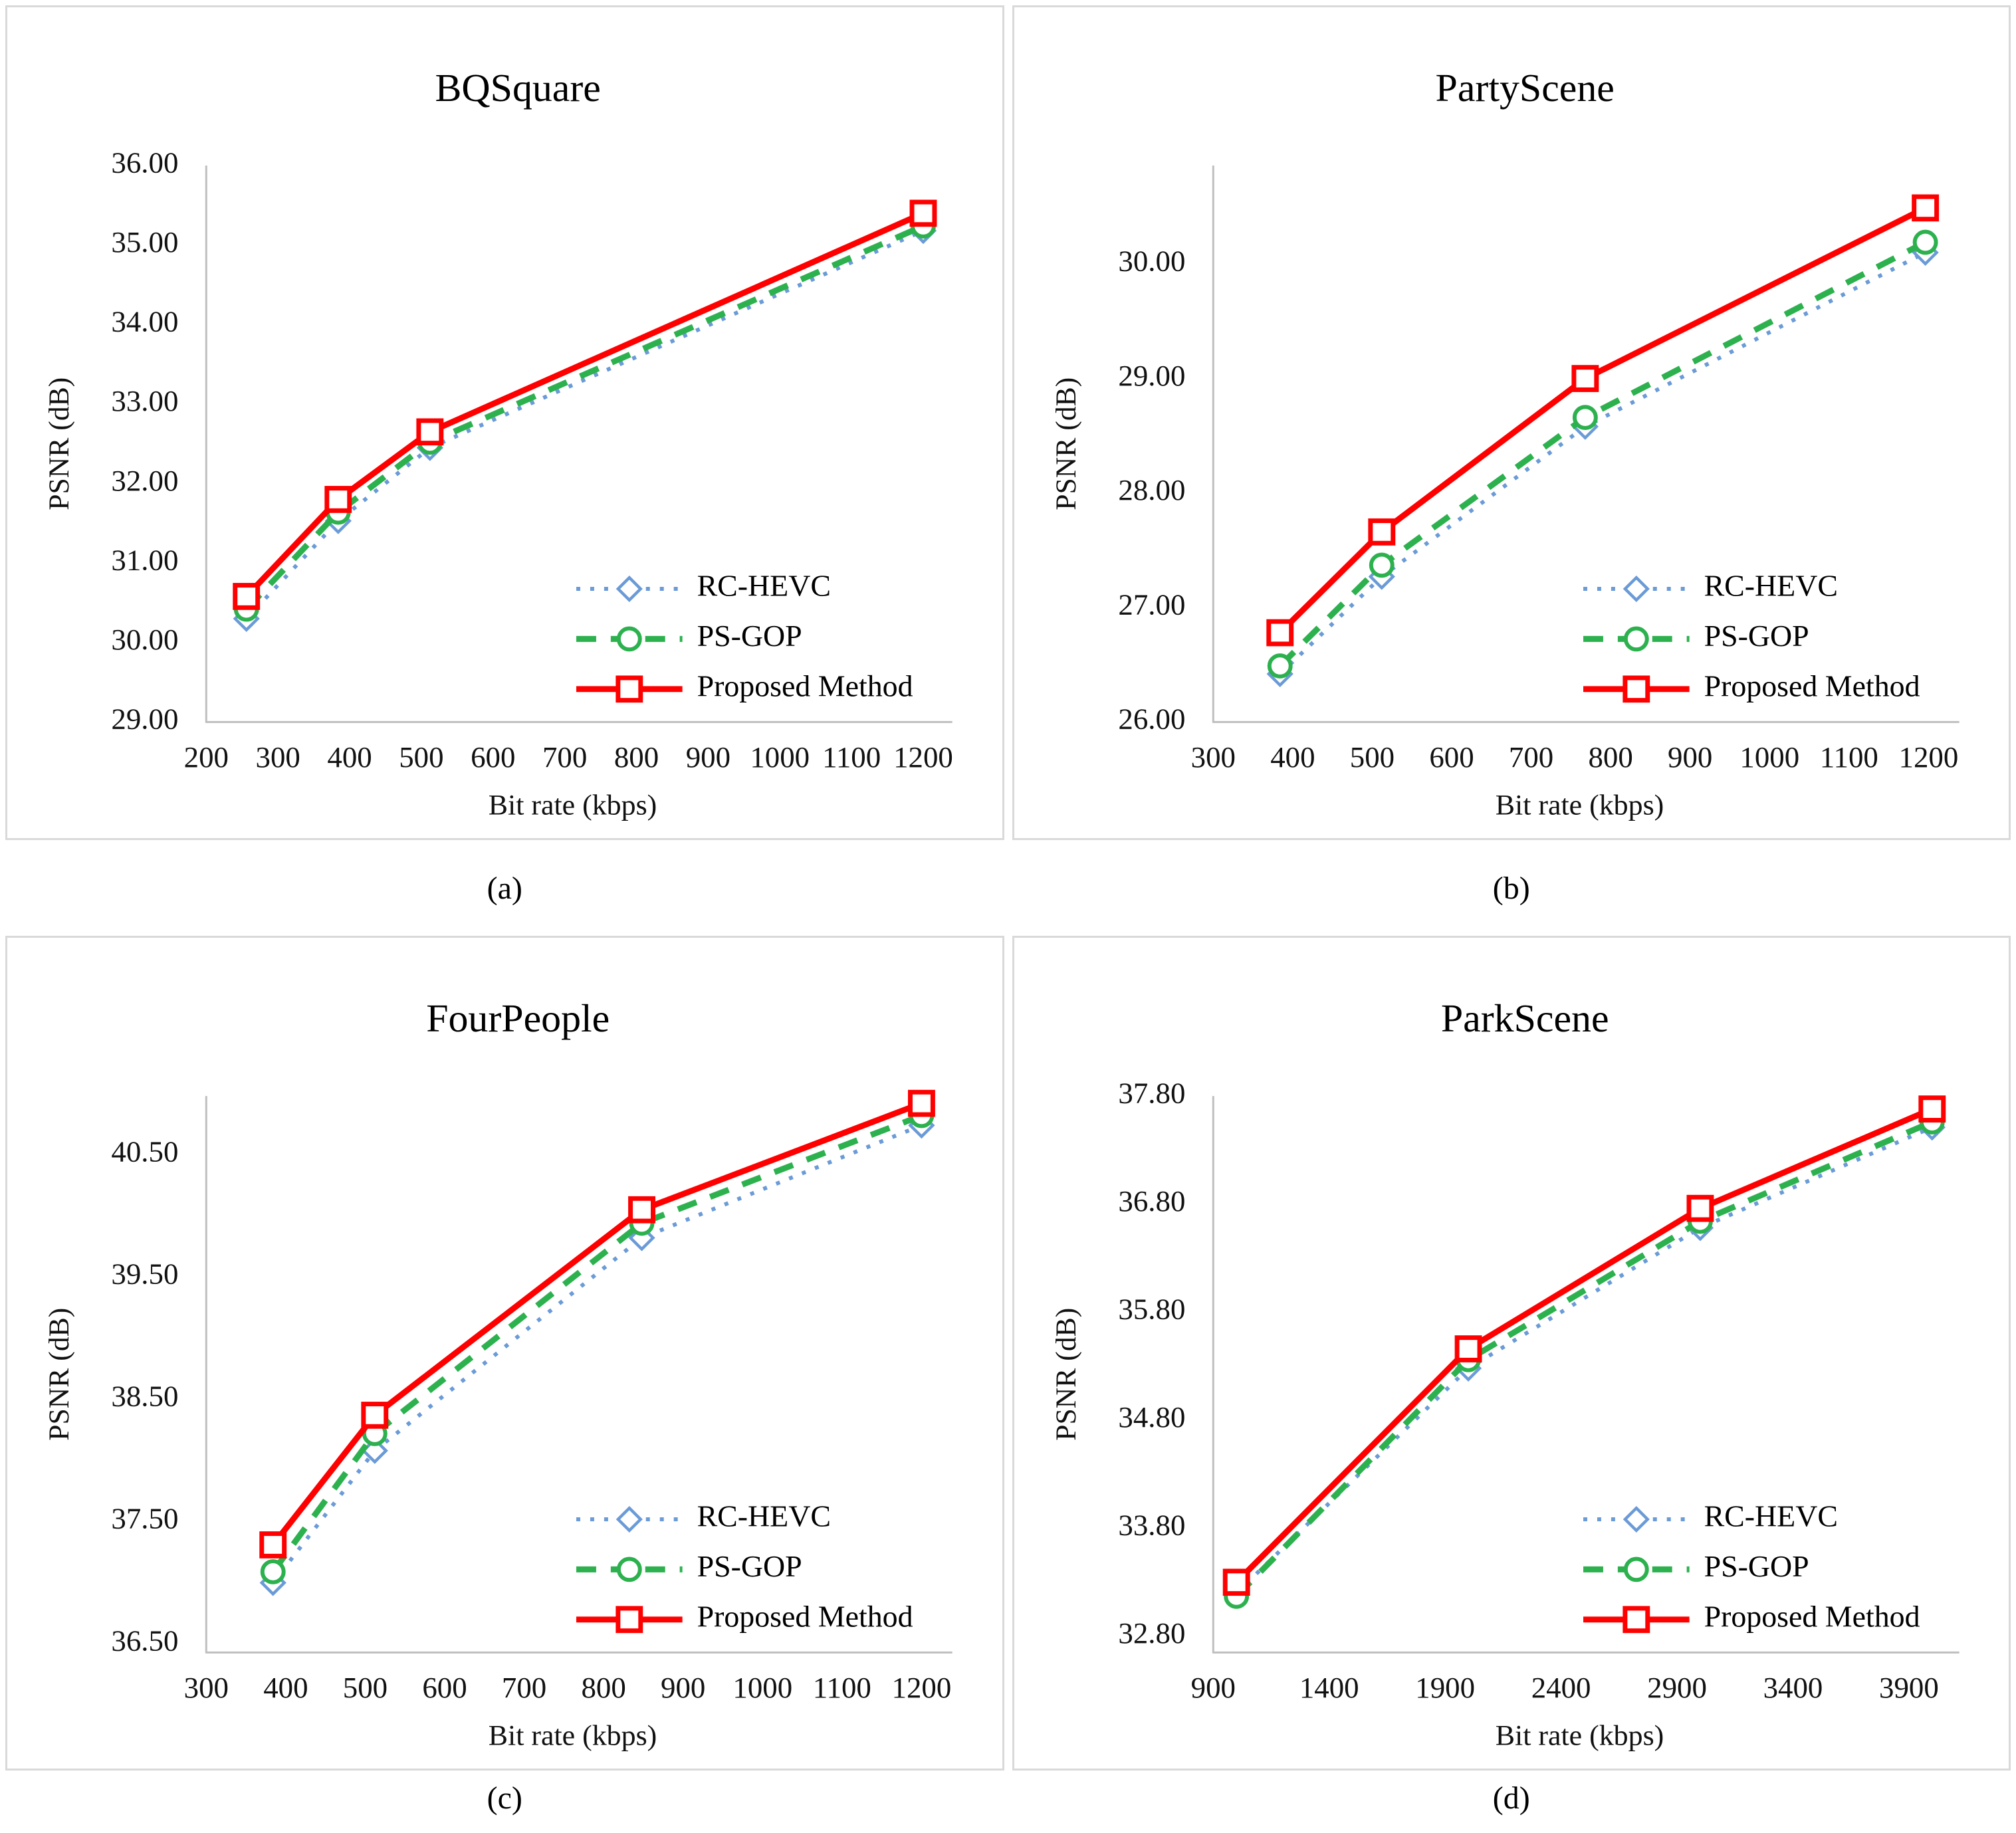 The height and width of the screenshot is (1833, 2016). What do you see at coordinates (365, 1688) in the screenshot?
I see `x-tick-label: 500` at bounding box center [365, 1688].